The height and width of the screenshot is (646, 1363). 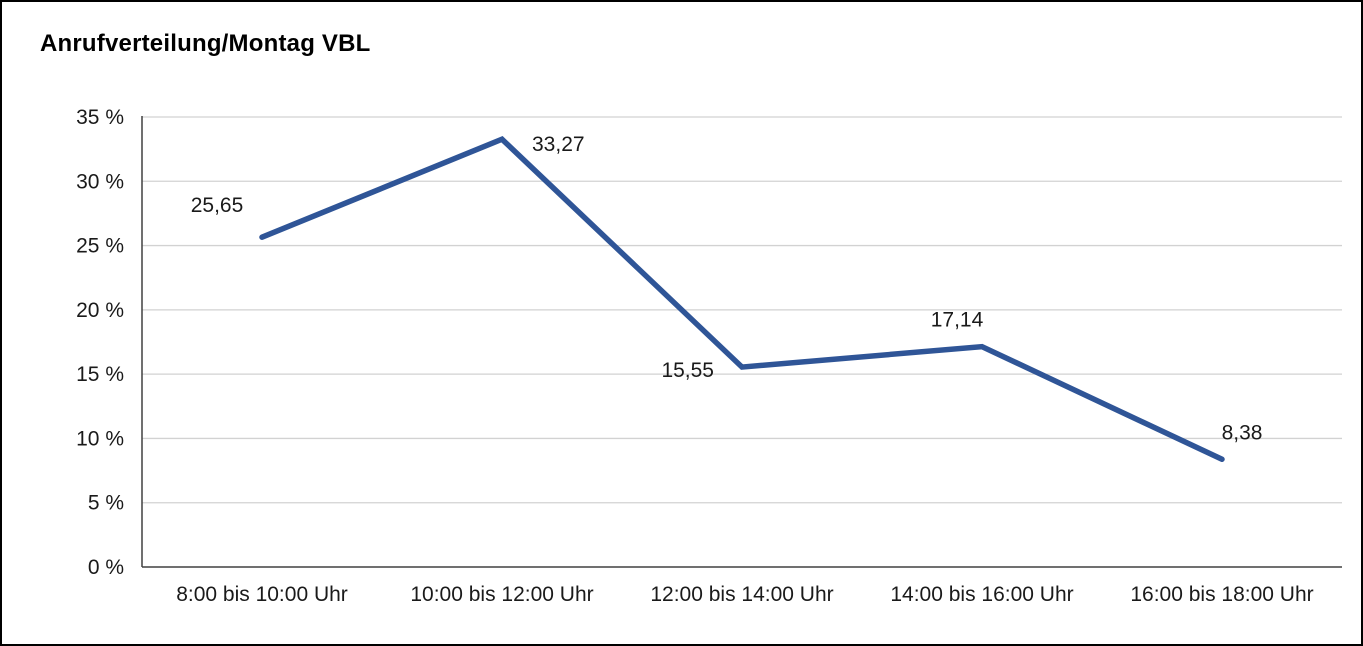 What do you see at coordinates (100, 374) in the screenshot?
I see `y-tick-label: 15 %` at bounding box center [100, 374].